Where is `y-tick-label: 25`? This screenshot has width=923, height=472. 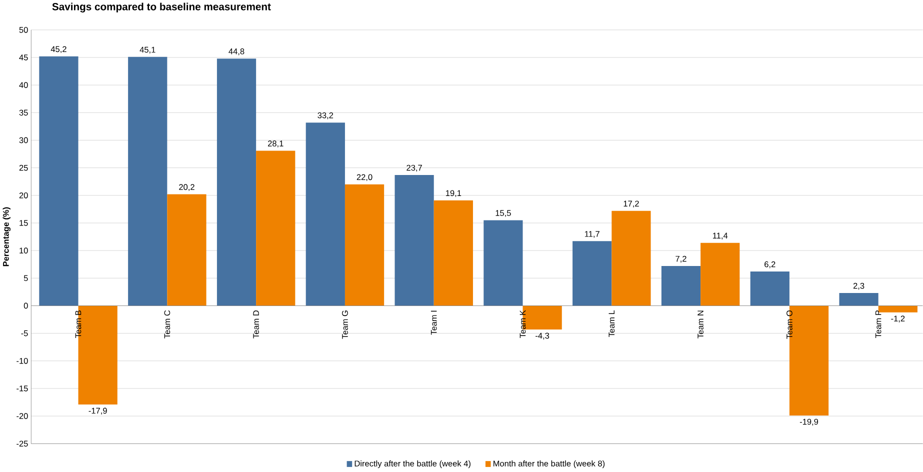
y-tick-label: 25 is located at coordinates (23, 167).